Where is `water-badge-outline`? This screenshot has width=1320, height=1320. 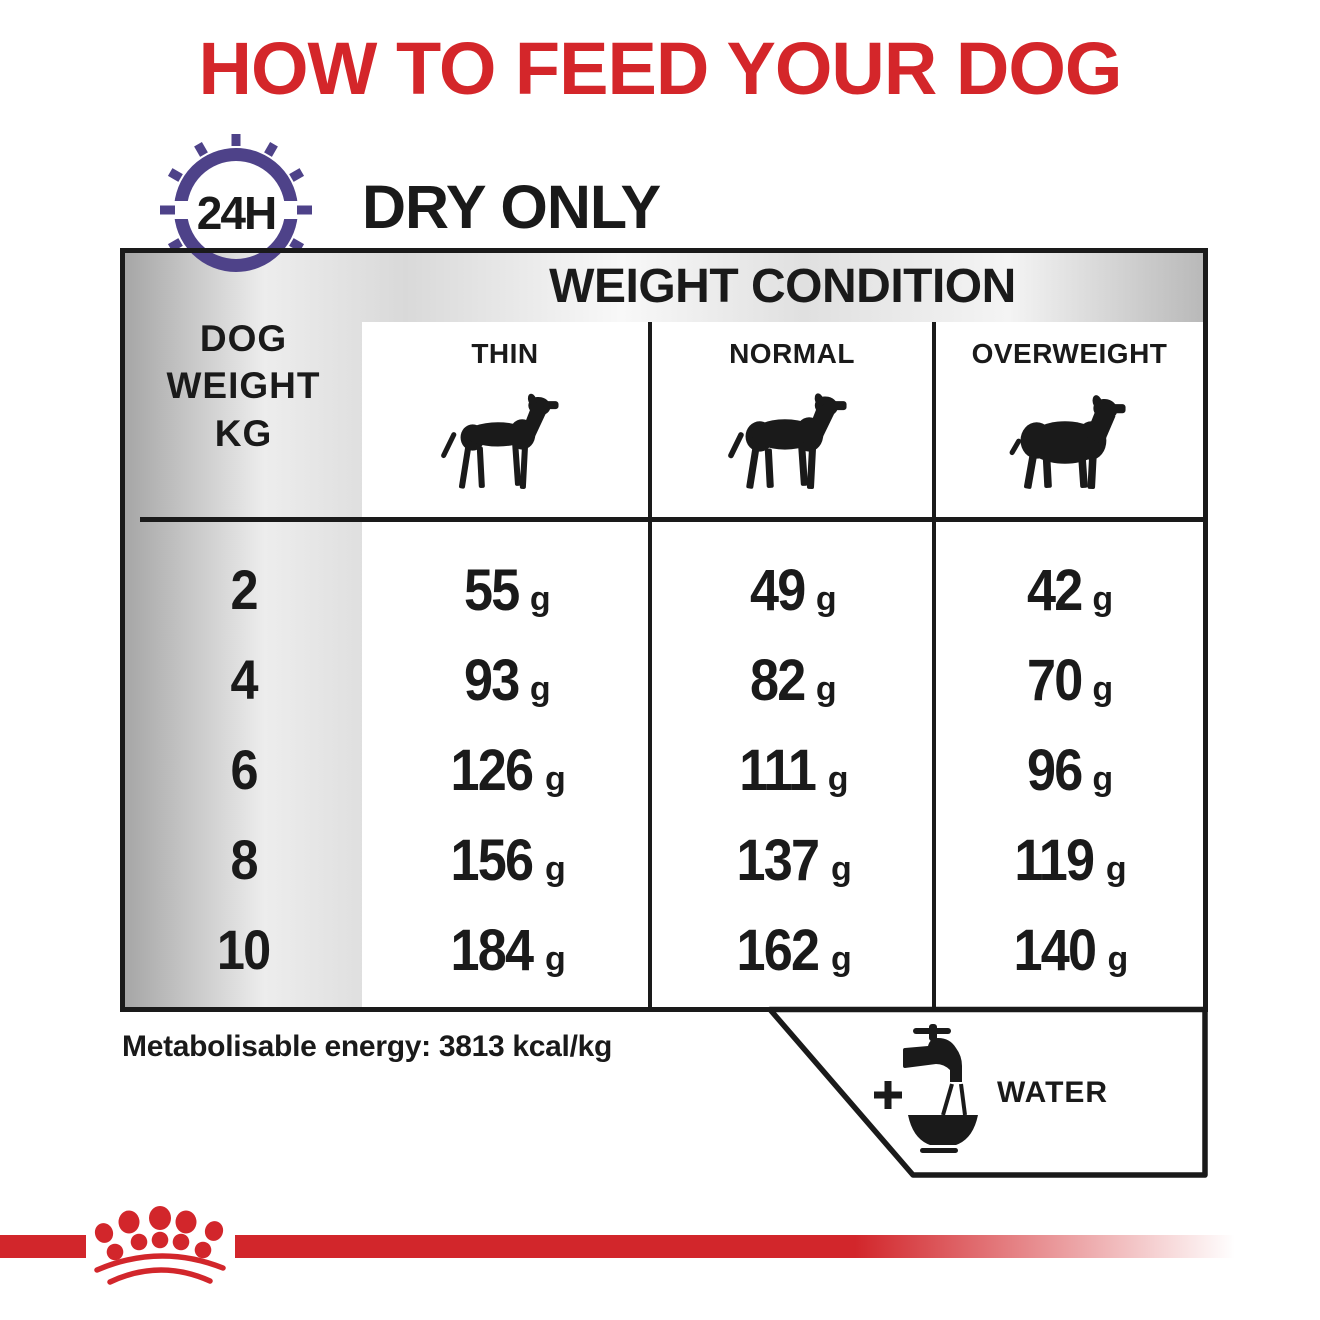
water-badge-outline is located at coordinates (987, 1092).